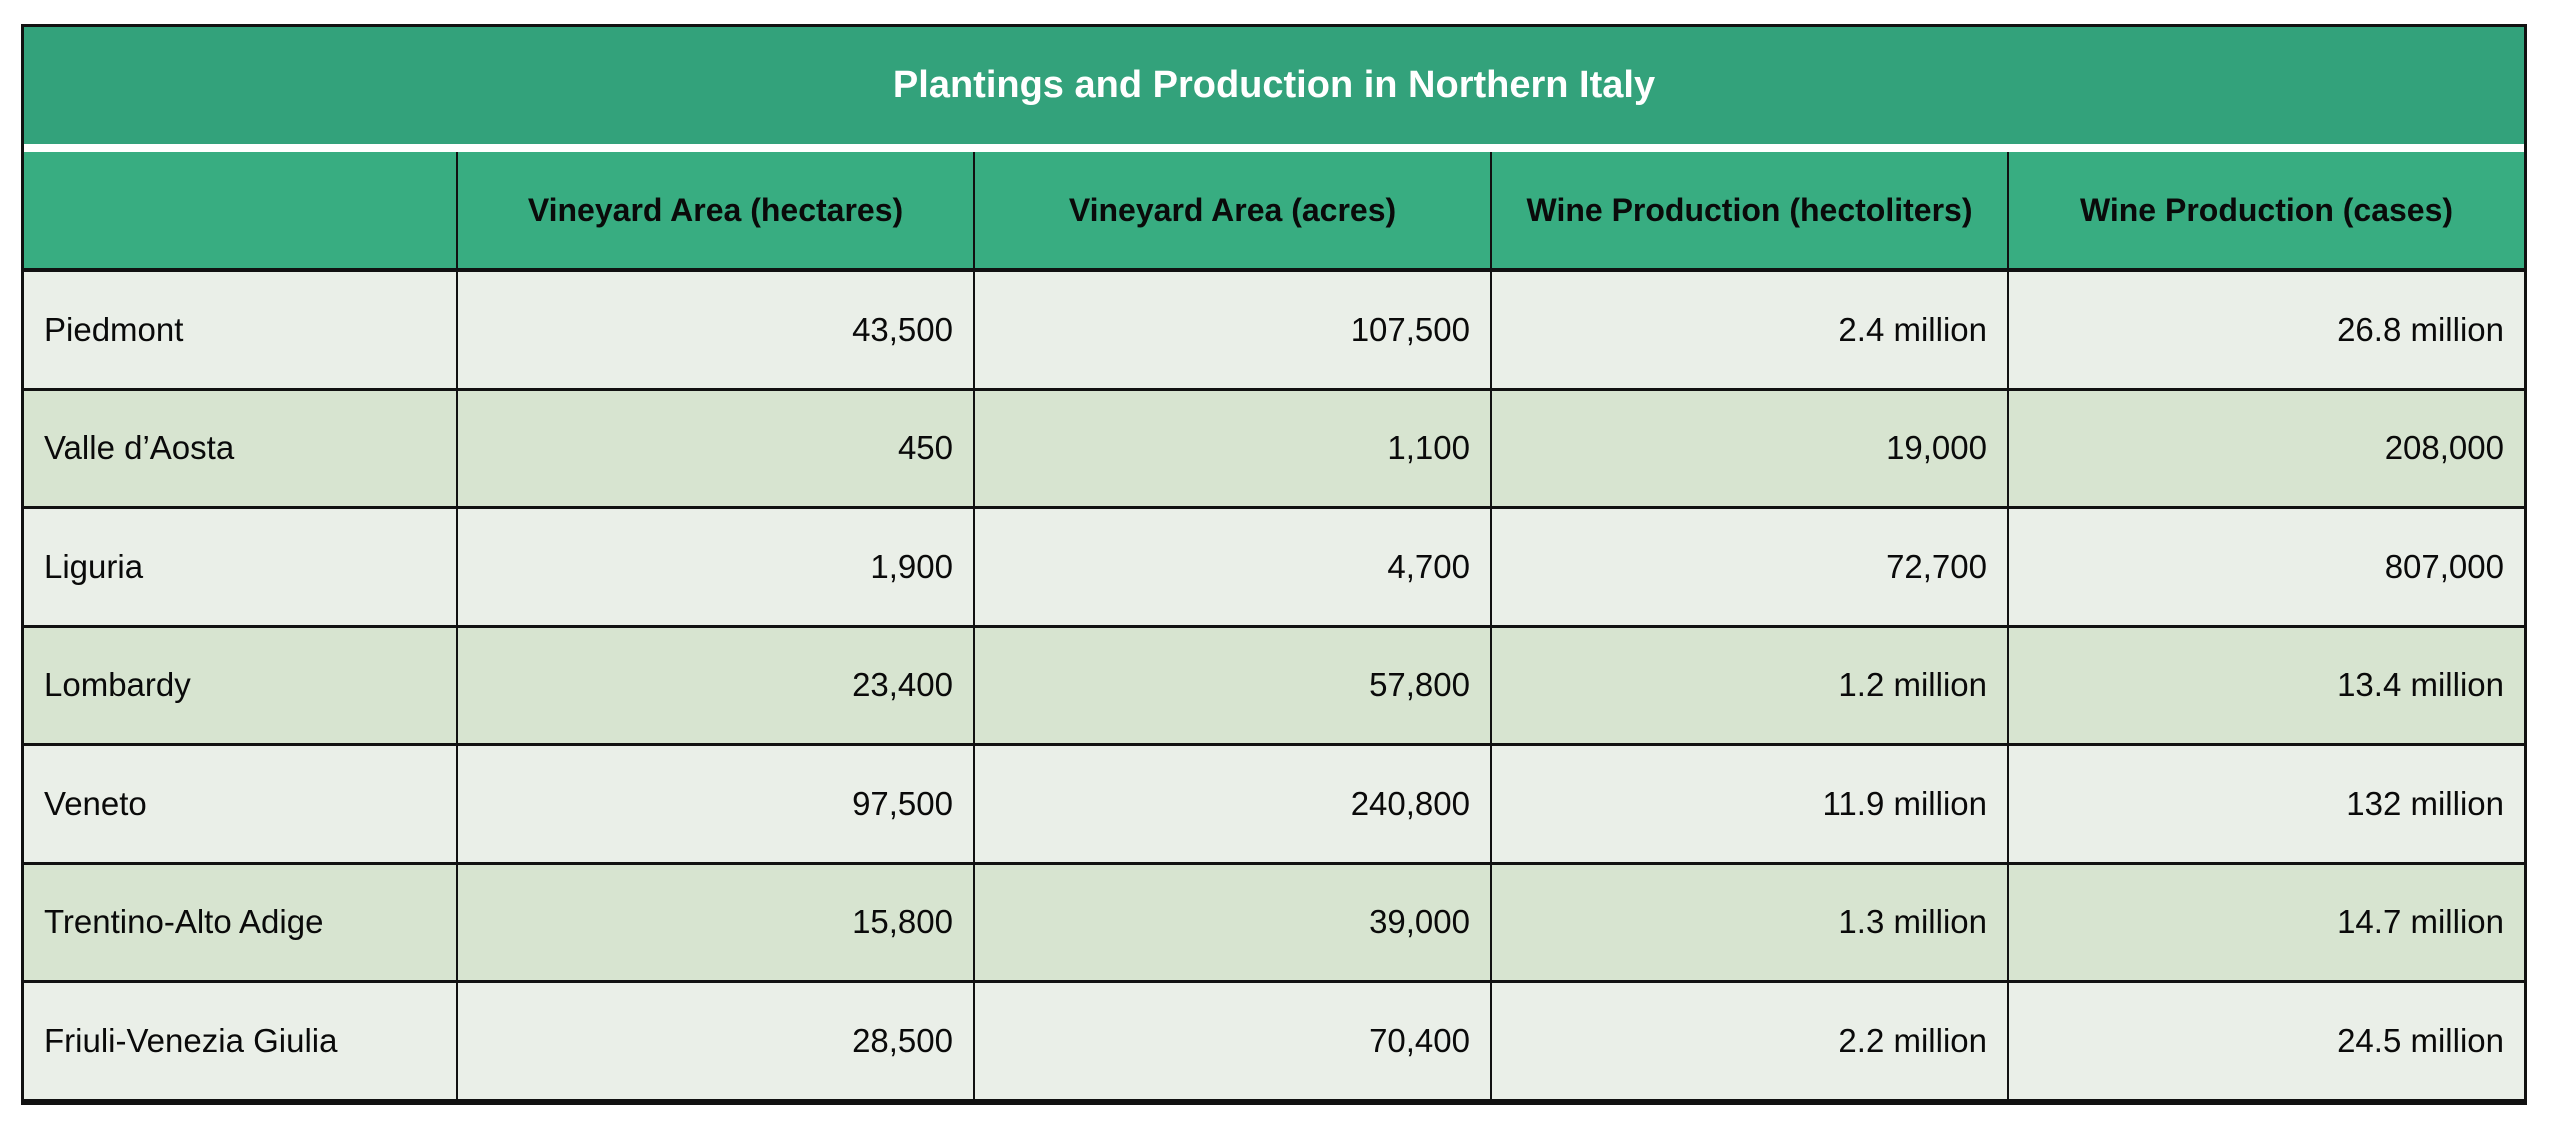 The width and height of the screenshot is (2550, 1127). I want to click on hectares-cell: 97,500, so click(714, 805).